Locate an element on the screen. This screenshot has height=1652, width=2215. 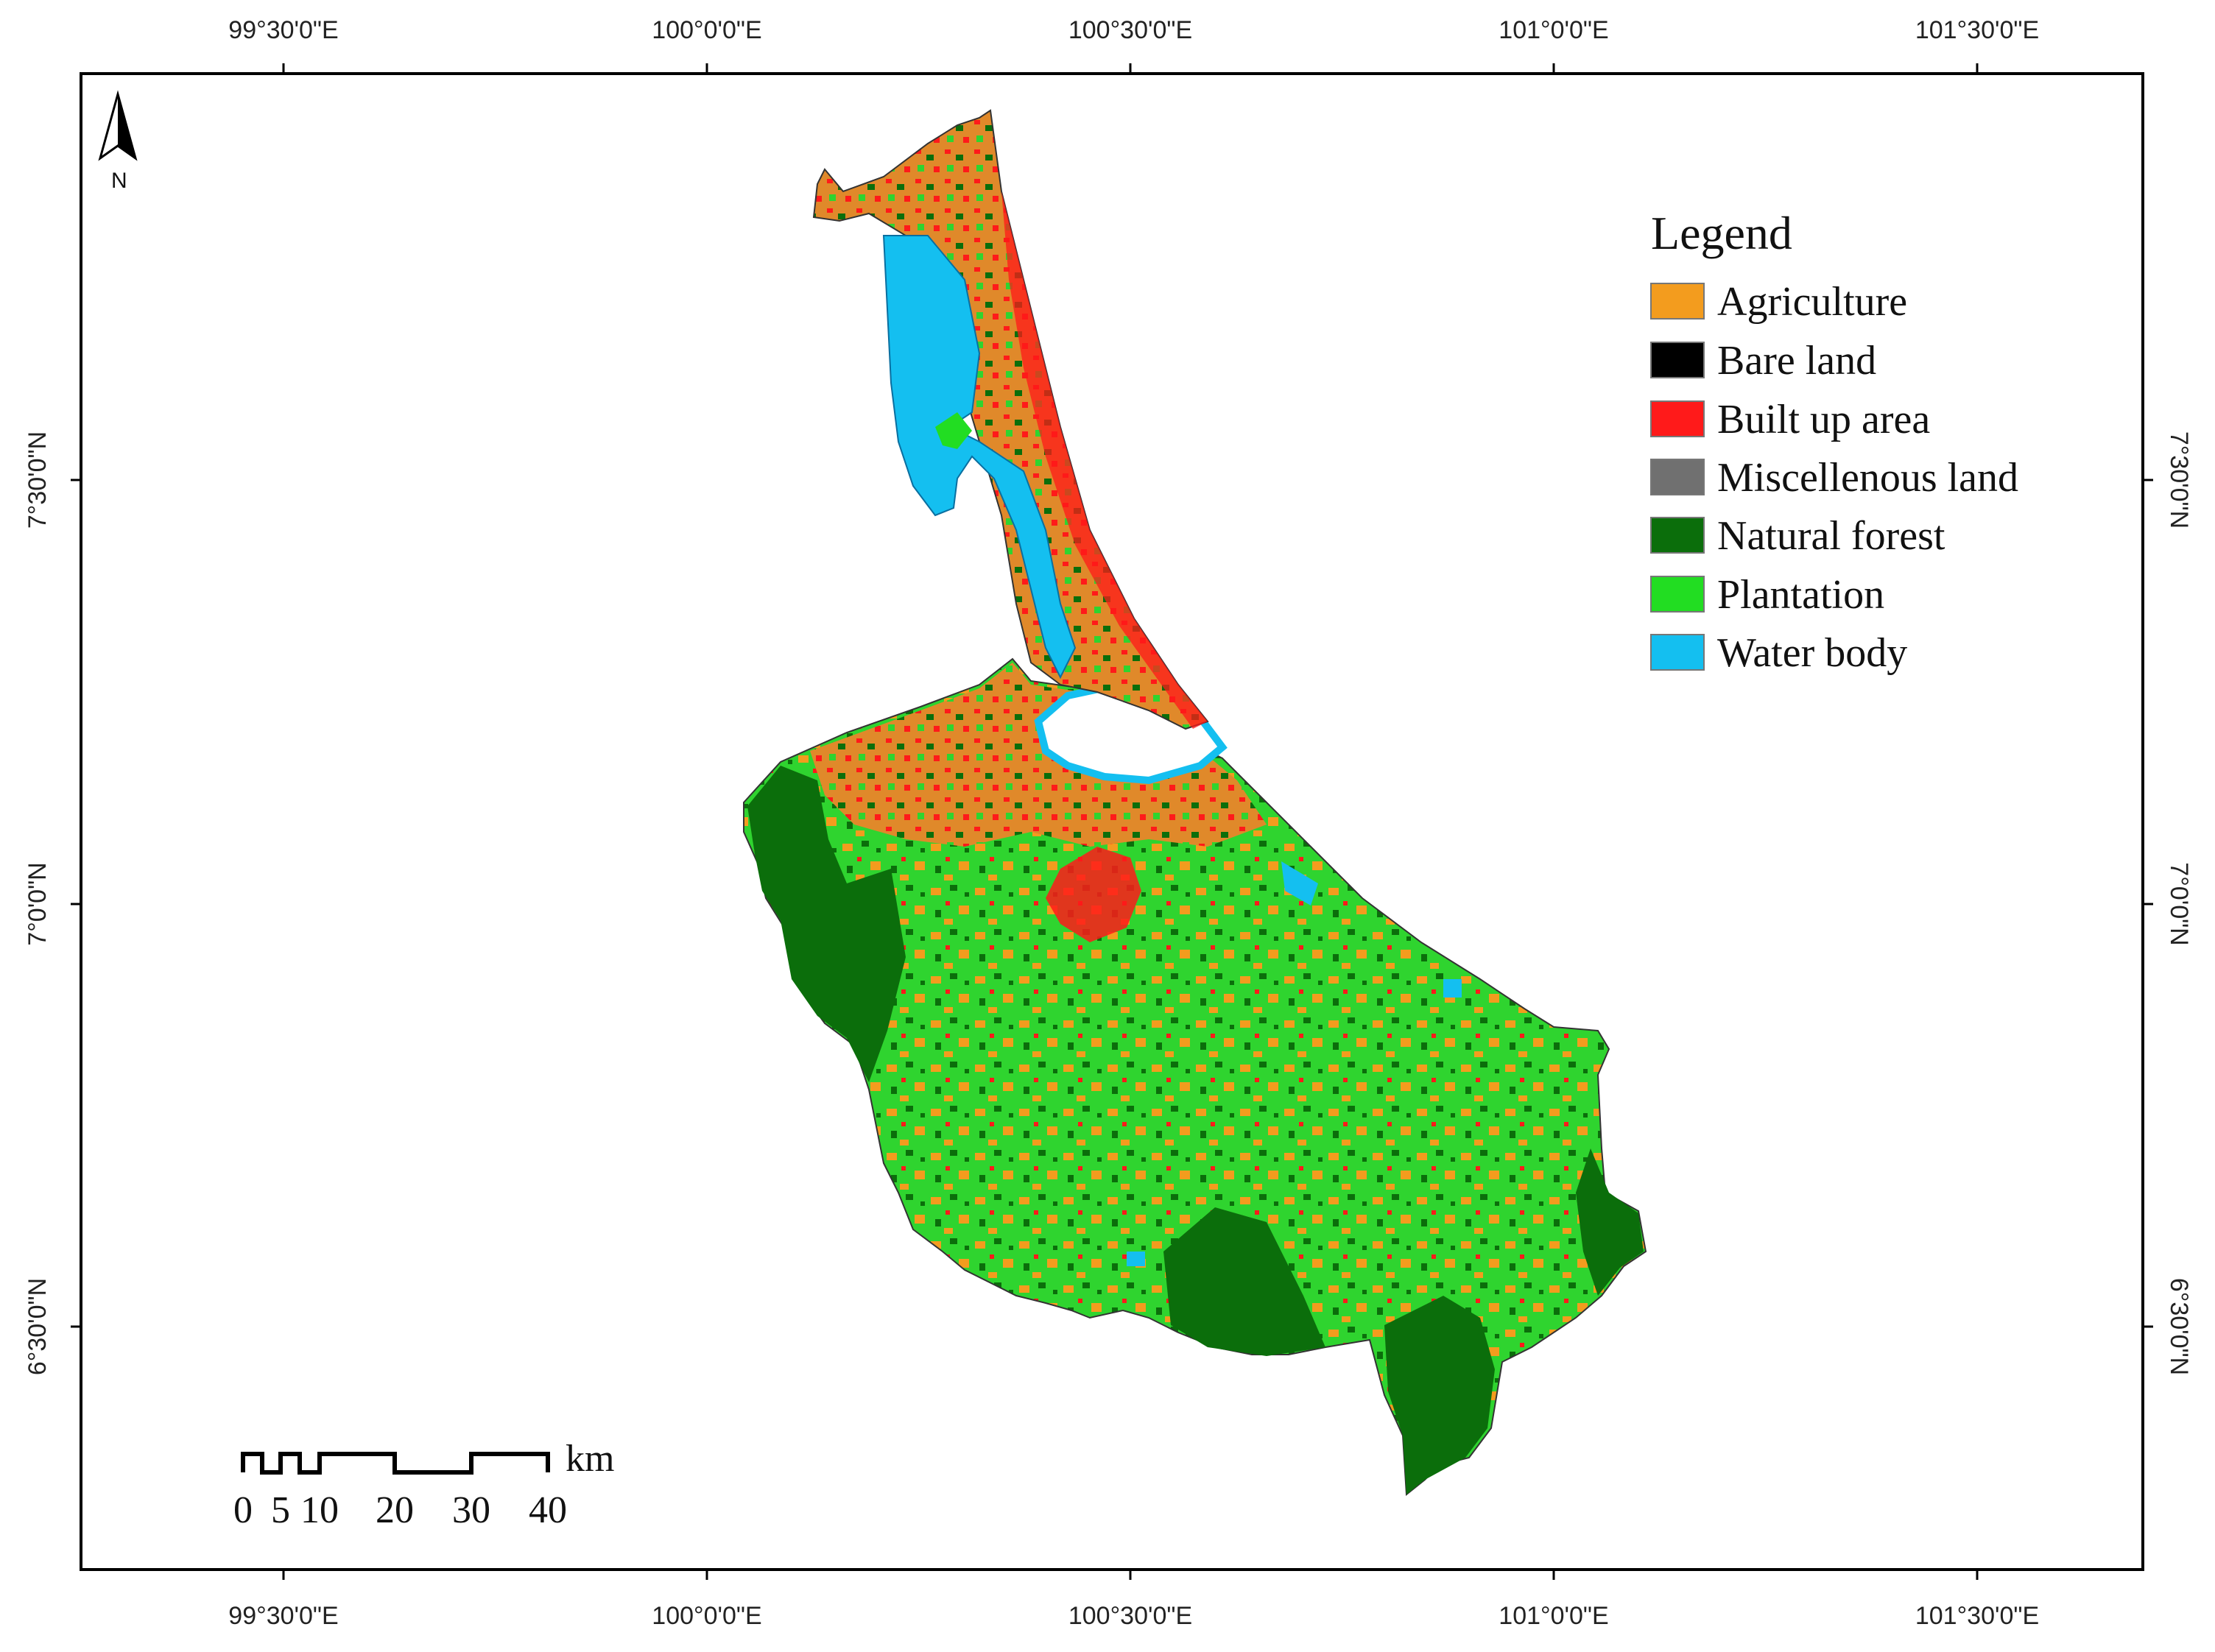
lat-label-left-2: 7°0'0"N is located at coordinates (38, 903).